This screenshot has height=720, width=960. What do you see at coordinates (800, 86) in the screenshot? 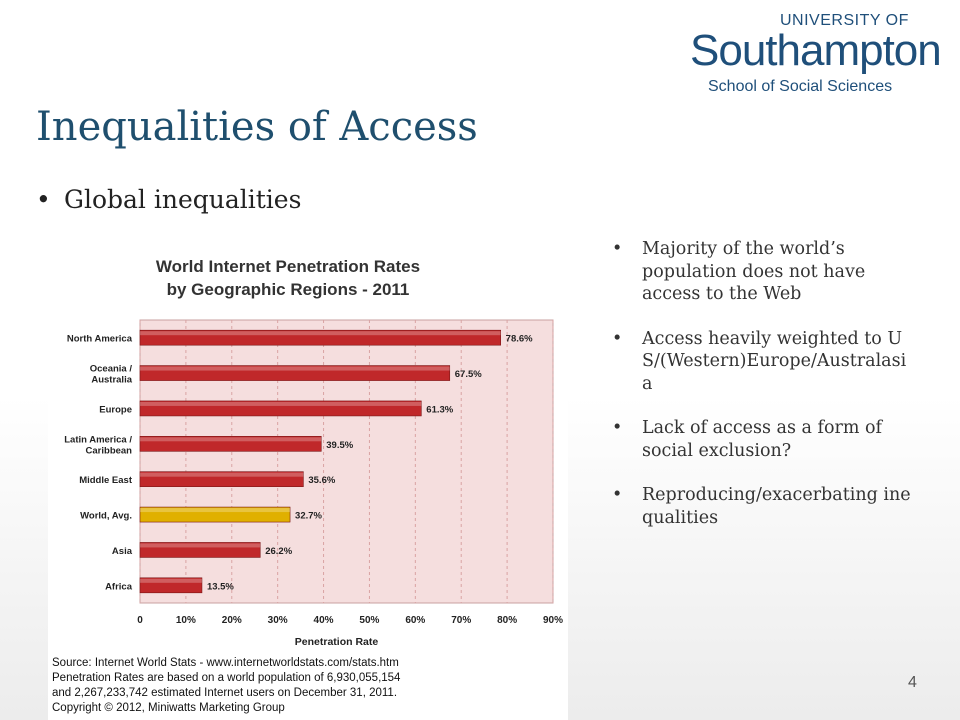
I see `logo-school: School of Social Sciences` at bounding box center [800, 86].